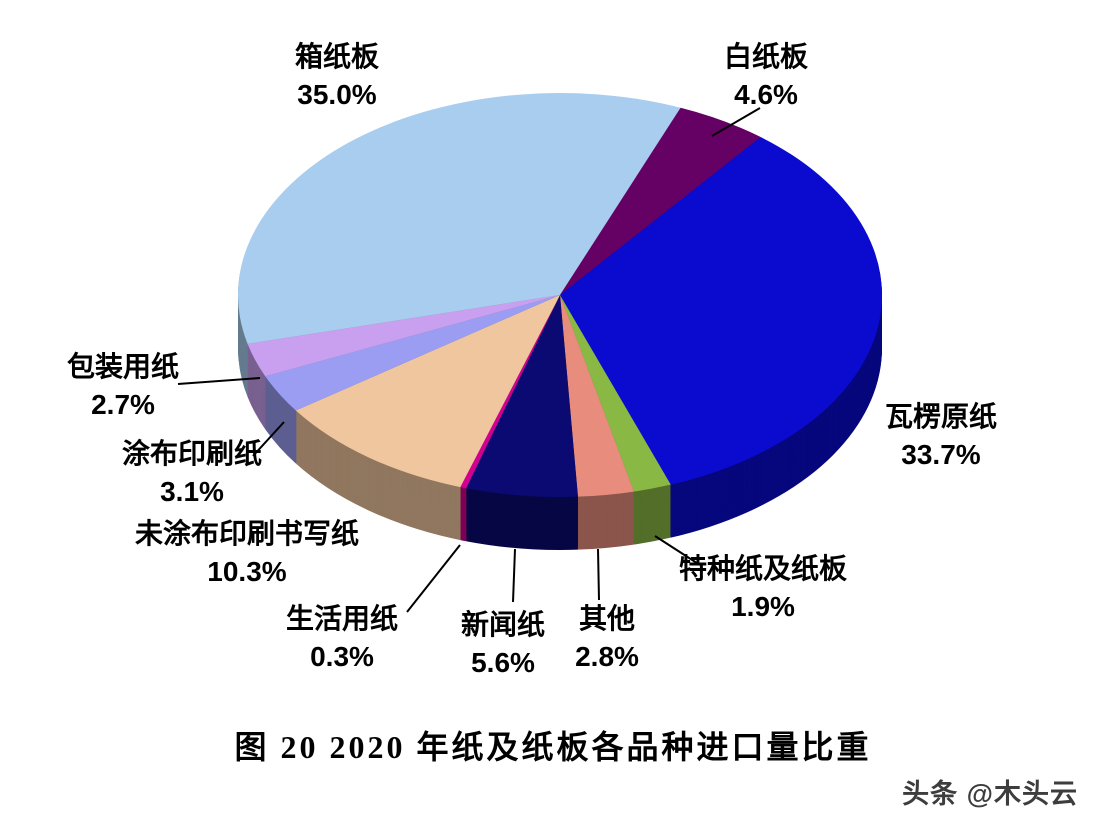  What do you see at coordinates (192, 473) in the screenshot?
I see `pie-label-coated-printing-paper: 涂布印刷纸 3.1%` at bounding box center [192, 473].